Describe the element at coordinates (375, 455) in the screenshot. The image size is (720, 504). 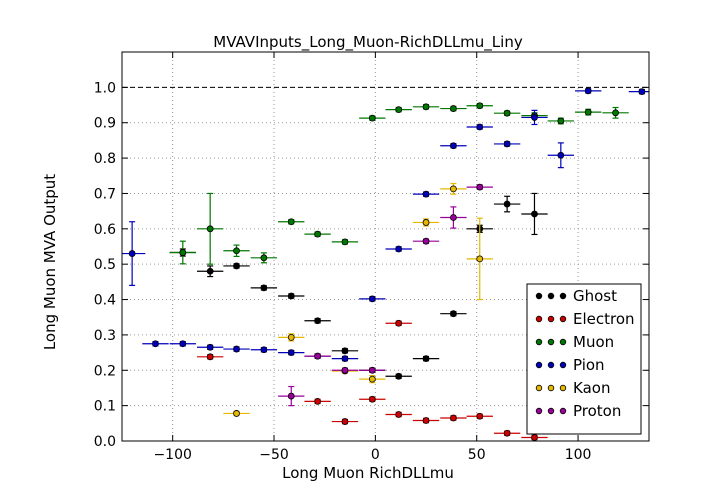
I see `x-tick-label: 0` at that location.